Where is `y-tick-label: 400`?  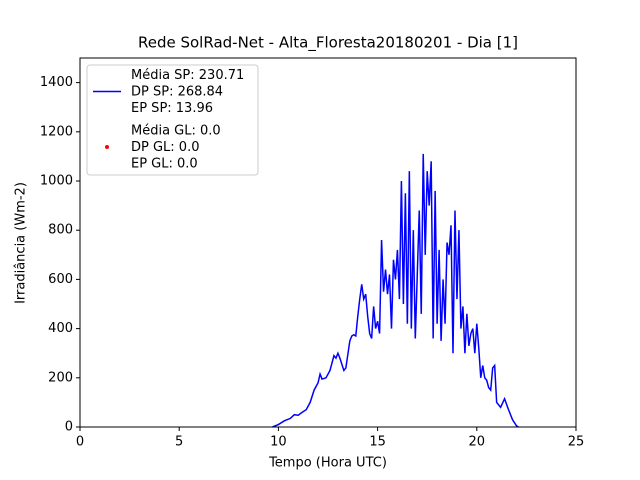 y-tick-label: 400 is located at coordinates (60, 328).